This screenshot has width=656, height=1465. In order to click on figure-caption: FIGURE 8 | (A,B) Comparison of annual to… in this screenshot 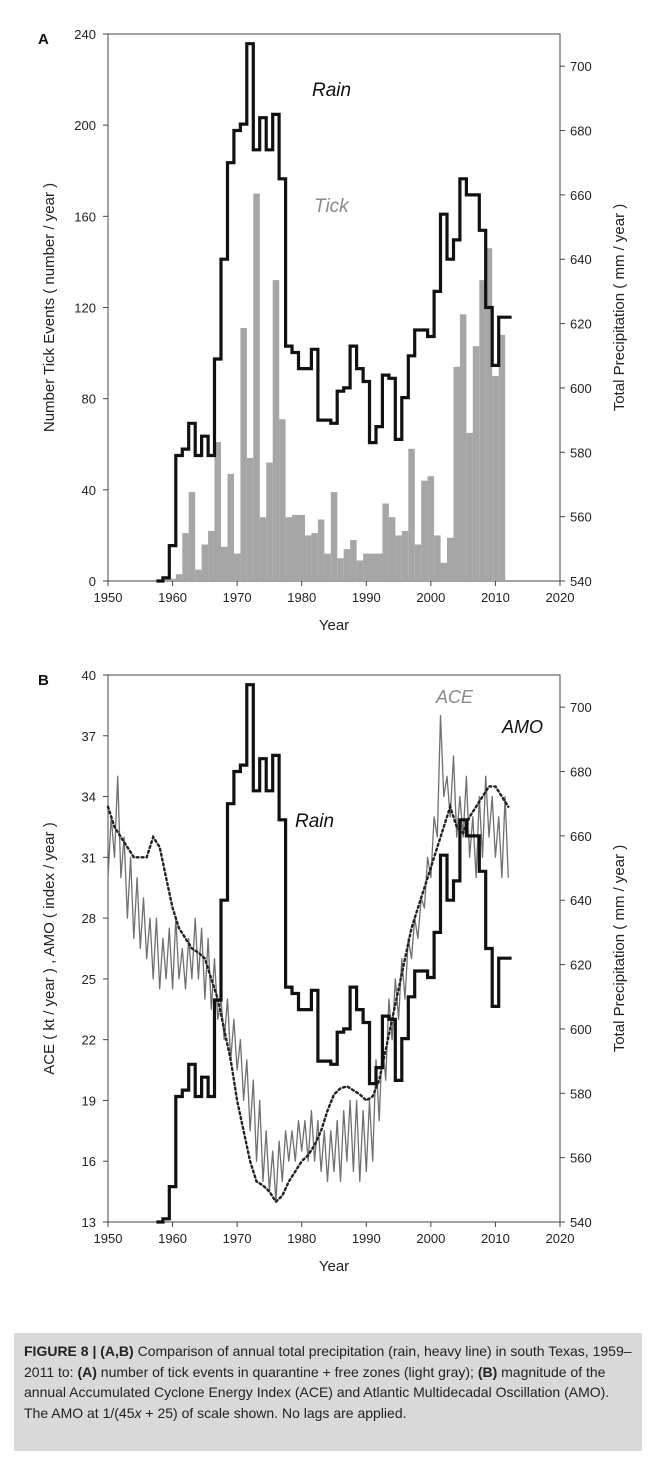, I will do `click(328, 1392)`.